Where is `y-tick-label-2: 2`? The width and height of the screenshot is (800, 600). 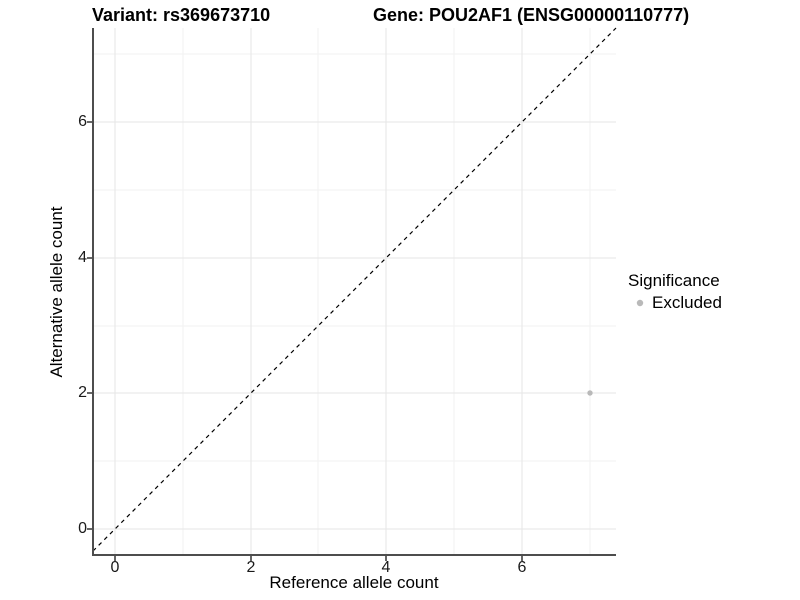 y-tick-label-2: 2 is located at coordinates (82, 392).